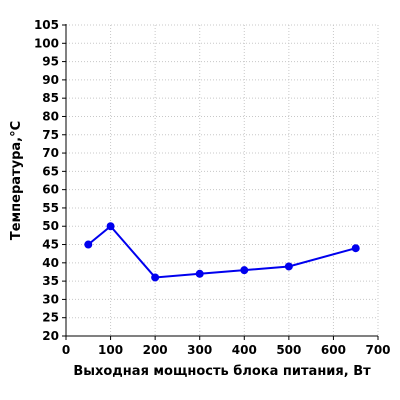  I want to click on y-tick-label: 70, so click(50, 153).